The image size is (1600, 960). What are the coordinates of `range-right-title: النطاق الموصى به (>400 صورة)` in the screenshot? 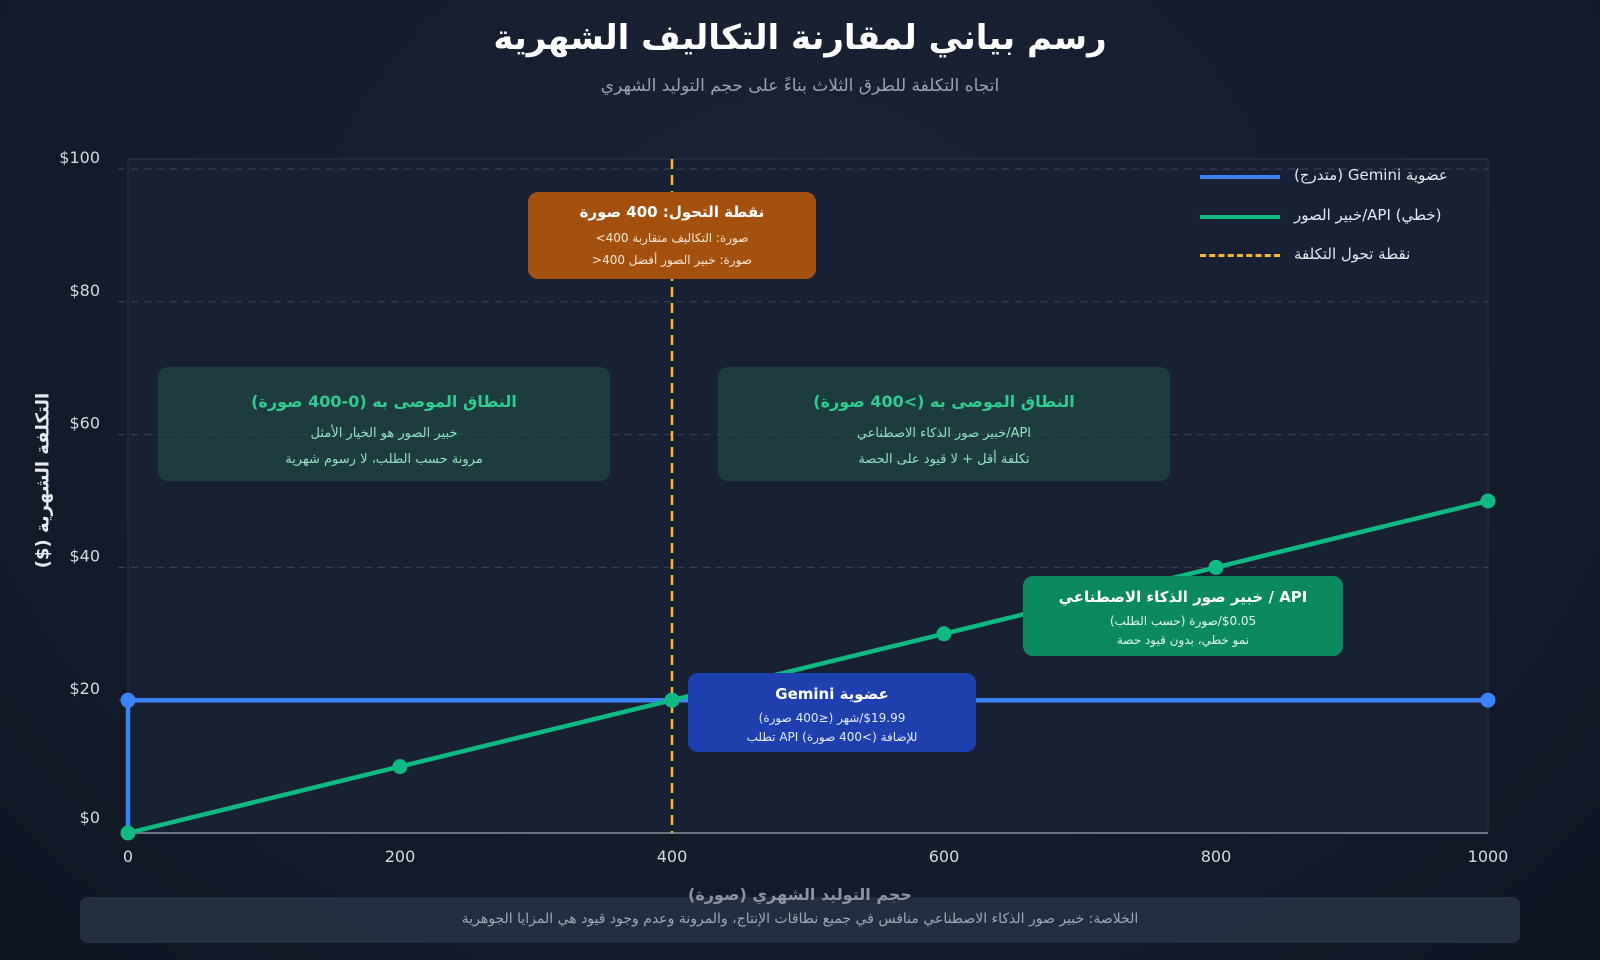 It's located at (944, 401).